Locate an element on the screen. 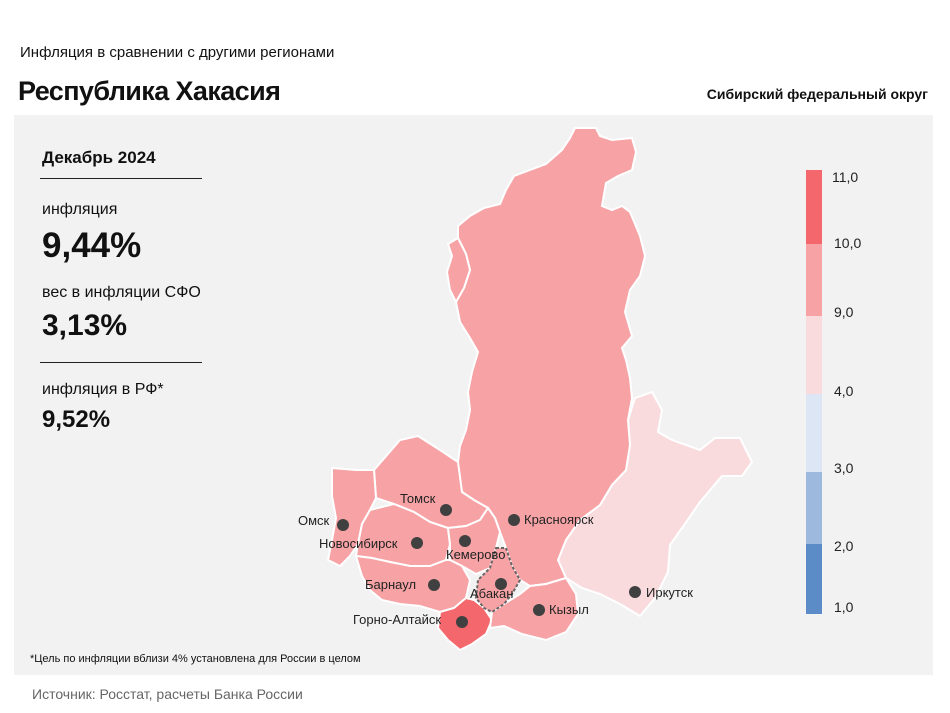 The width and height of the screenshot is (950, 713). svg-text: Новосибирск is located at coordinates (358, 543).